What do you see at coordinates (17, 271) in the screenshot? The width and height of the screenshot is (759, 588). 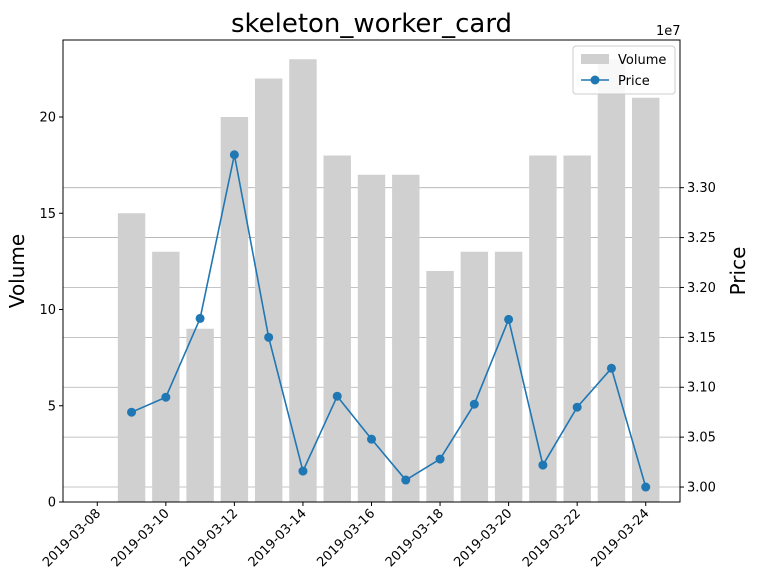 I see `y-axis-label-left: Volume` at bounding box center [17, 271].